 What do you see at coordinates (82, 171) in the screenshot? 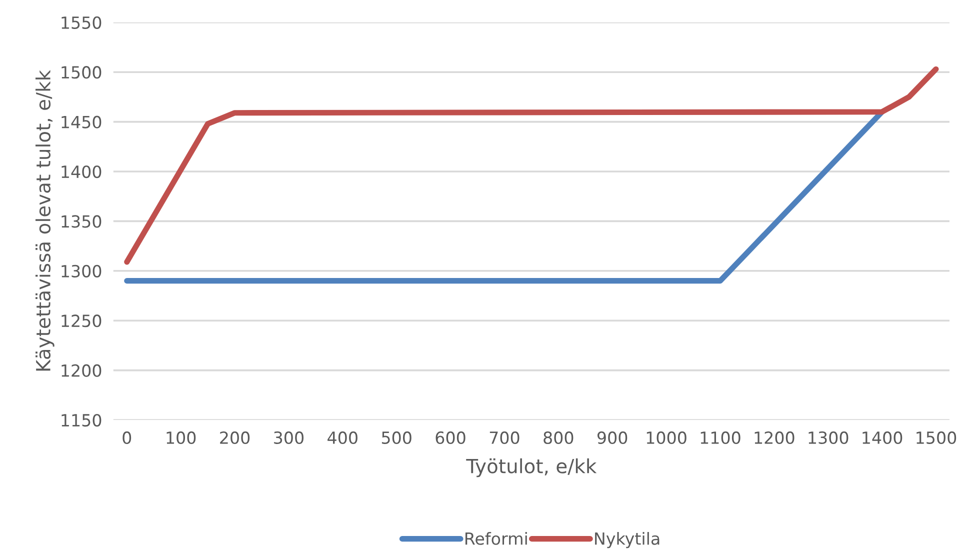
I see `y-tick-label: 1400` at bounding box center [82, 171].